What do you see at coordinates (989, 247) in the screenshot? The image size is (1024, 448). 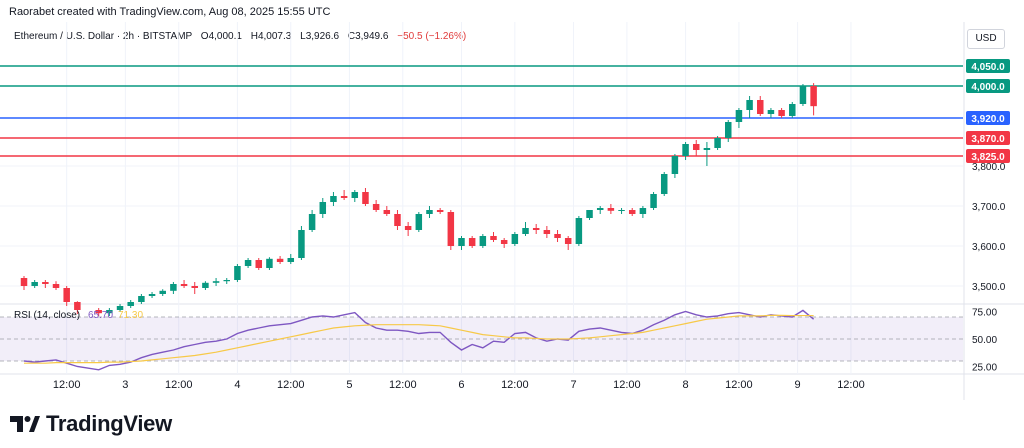 I see `y-tick-label: 3,600.0` at bounding box center [989, 247].